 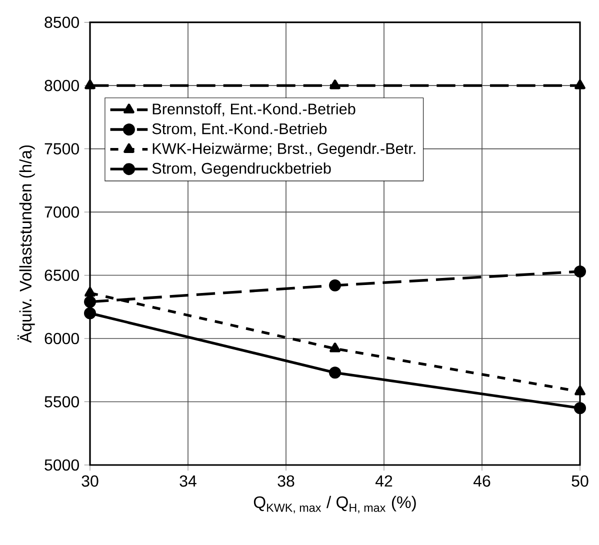 What do you see at coordinates (286, 481) in the screenshot?
I see `x-tick-label: 38` at bounding box center [286, 481].